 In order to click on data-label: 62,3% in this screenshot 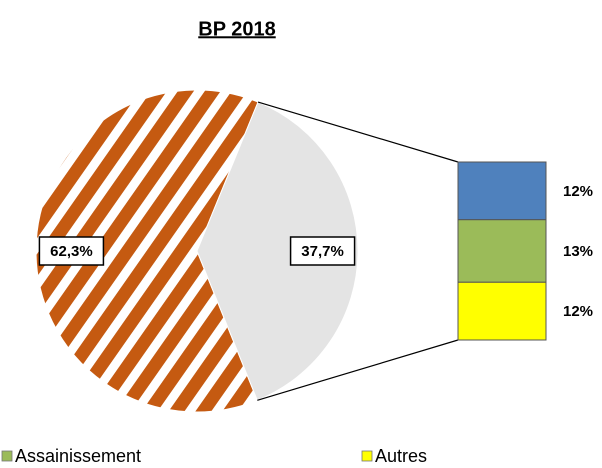, I will do `click(71, 251)`.